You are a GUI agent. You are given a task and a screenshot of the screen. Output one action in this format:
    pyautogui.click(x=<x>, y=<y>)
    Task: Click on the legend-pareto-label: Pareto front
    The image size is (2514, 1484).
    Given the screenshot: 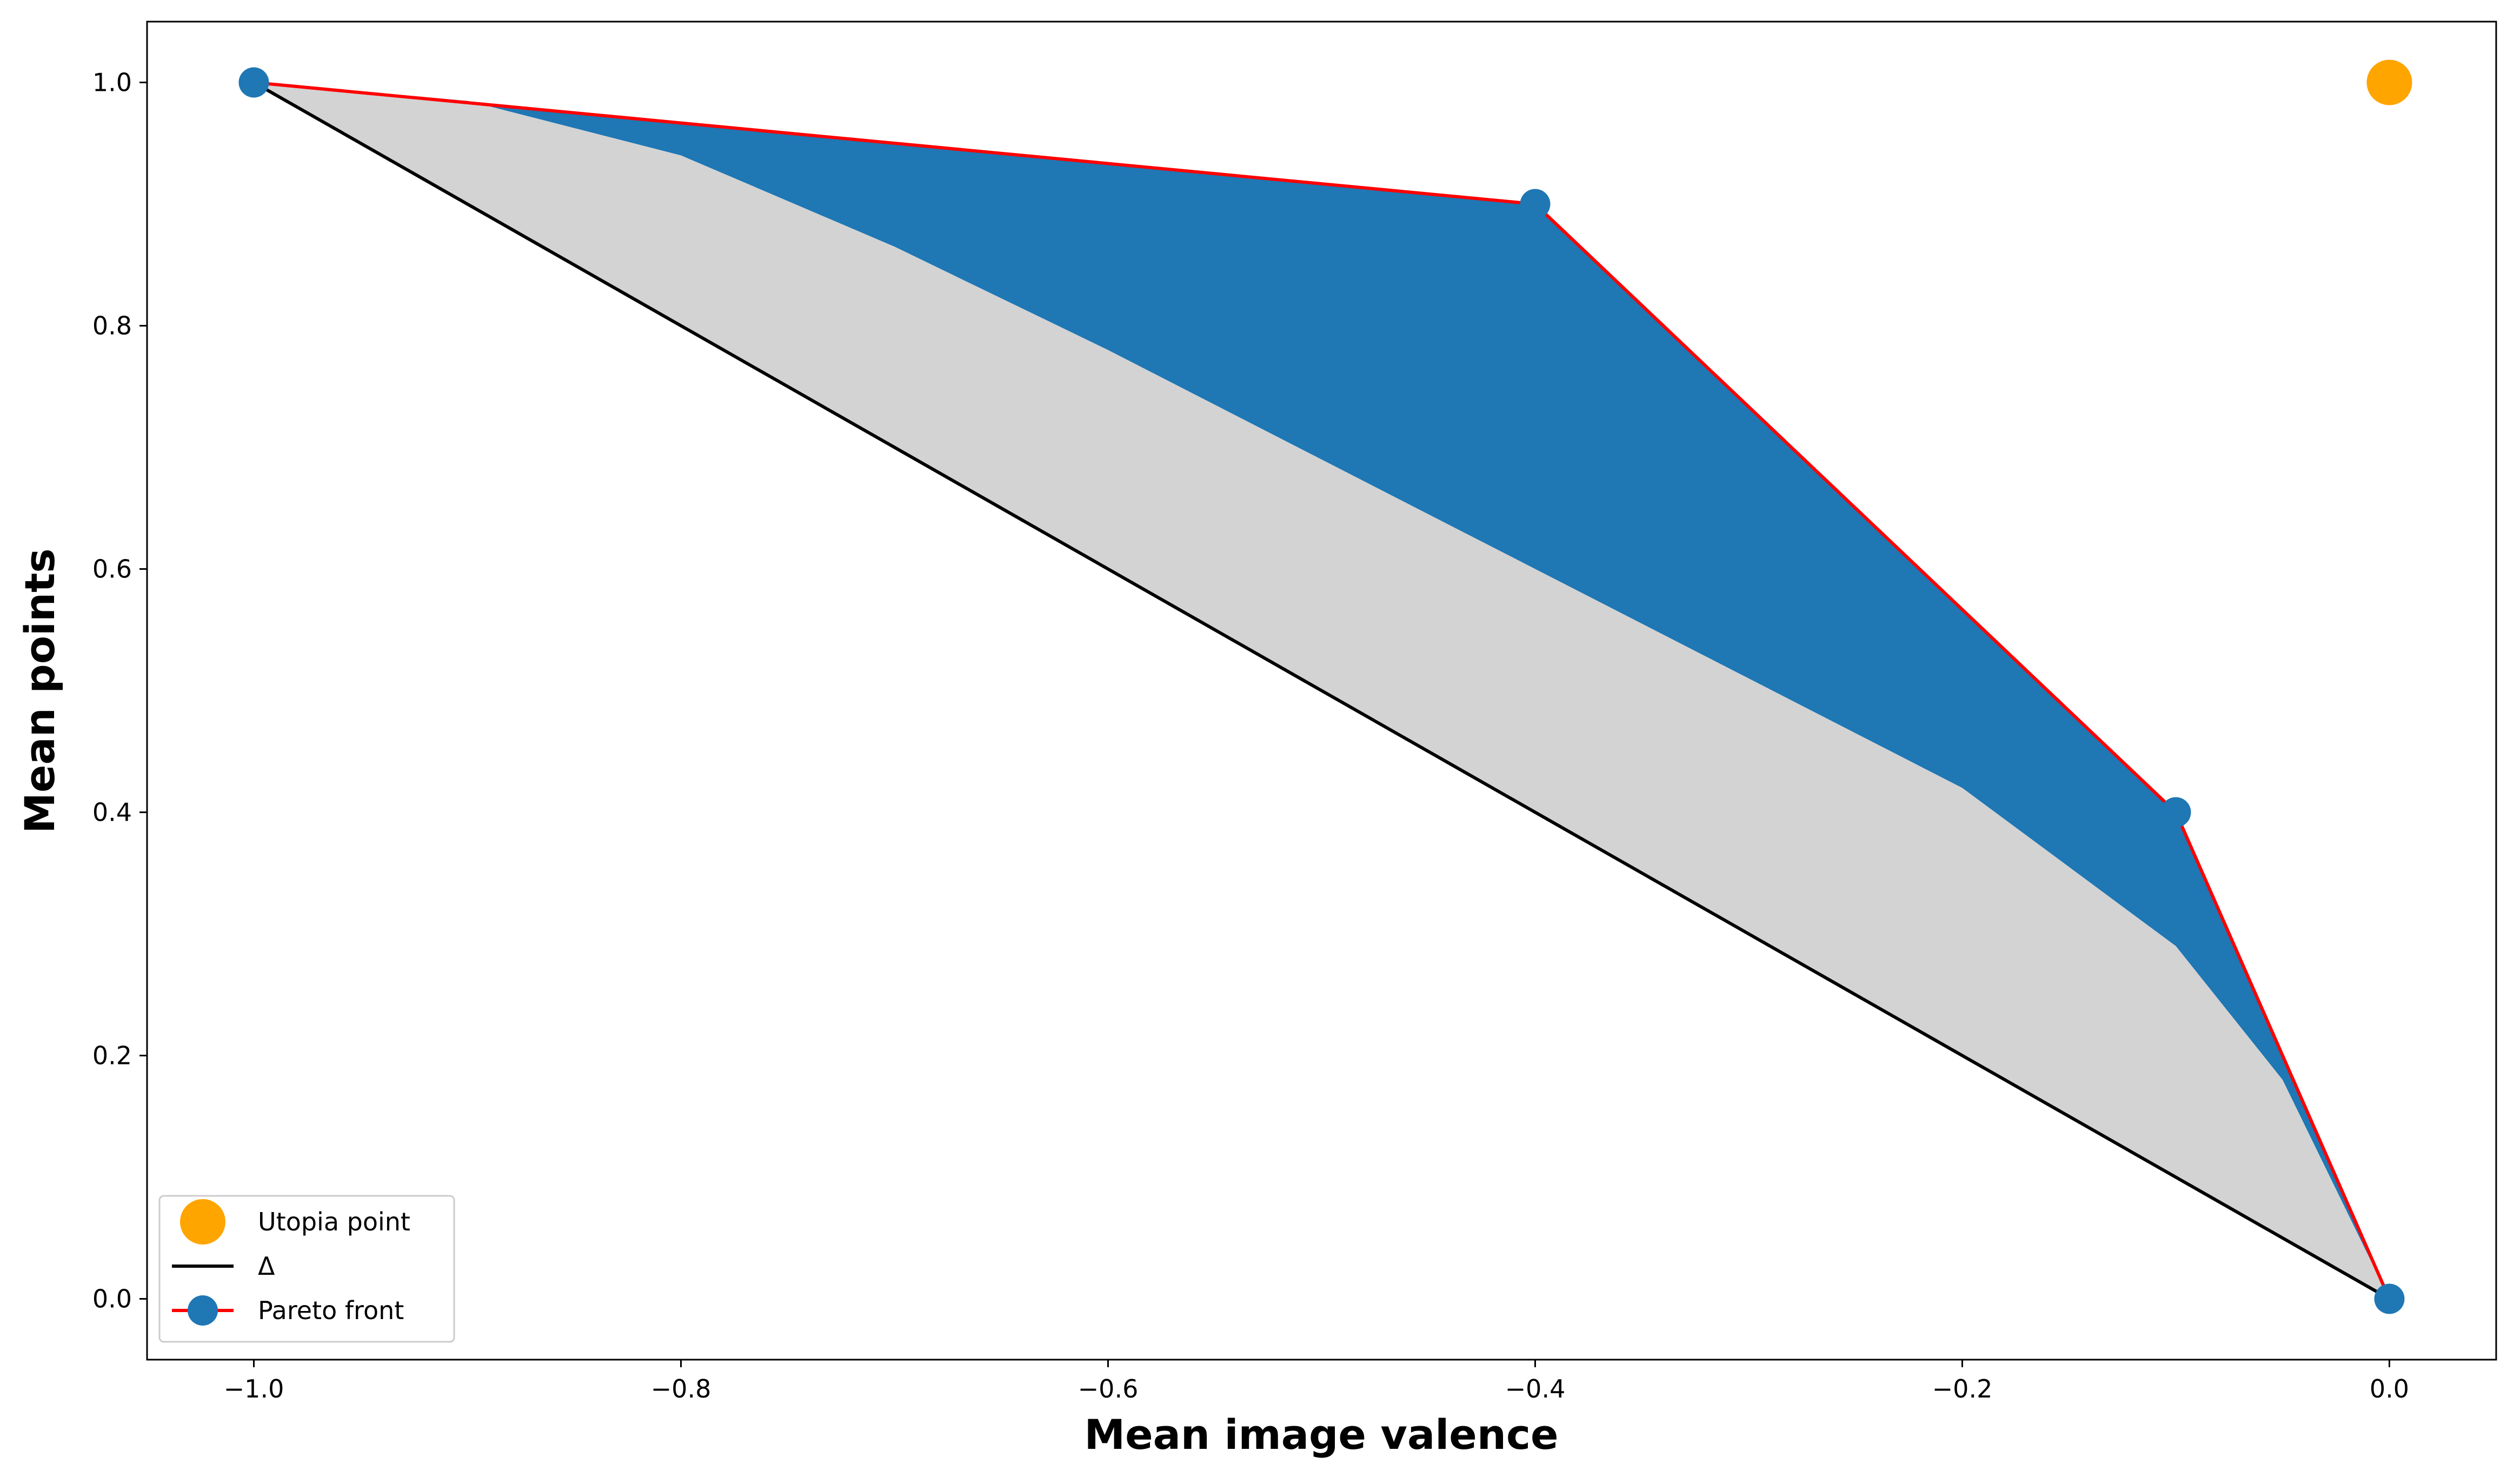 What is the action you would take?
    pyautogui.click(x=331, y=1311)
    